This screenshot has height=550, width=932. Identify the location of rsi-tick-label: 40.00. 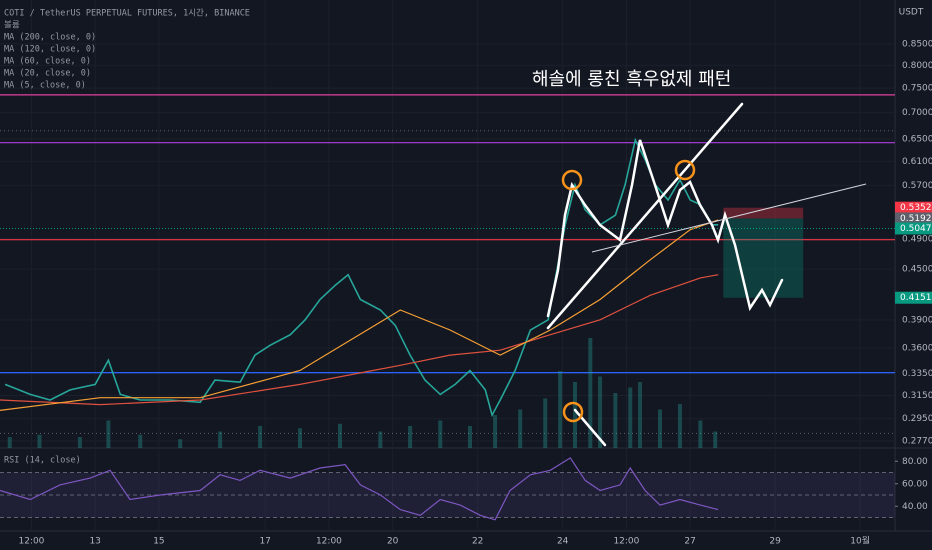
(915, 507).